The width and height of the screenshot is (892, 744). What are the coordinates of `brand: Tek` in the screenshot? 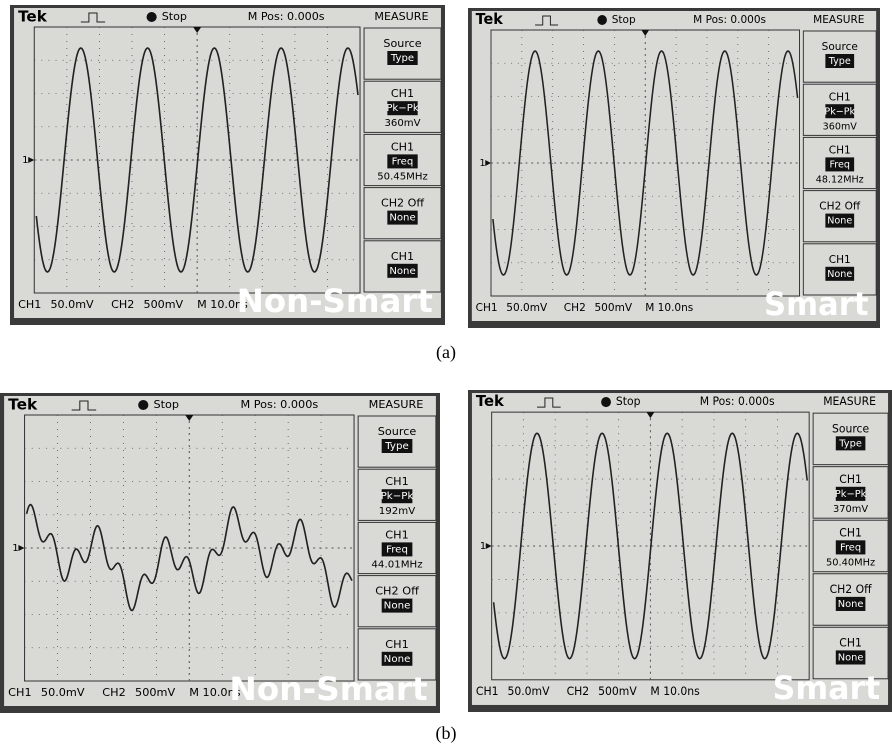 It's located at (33, 17).